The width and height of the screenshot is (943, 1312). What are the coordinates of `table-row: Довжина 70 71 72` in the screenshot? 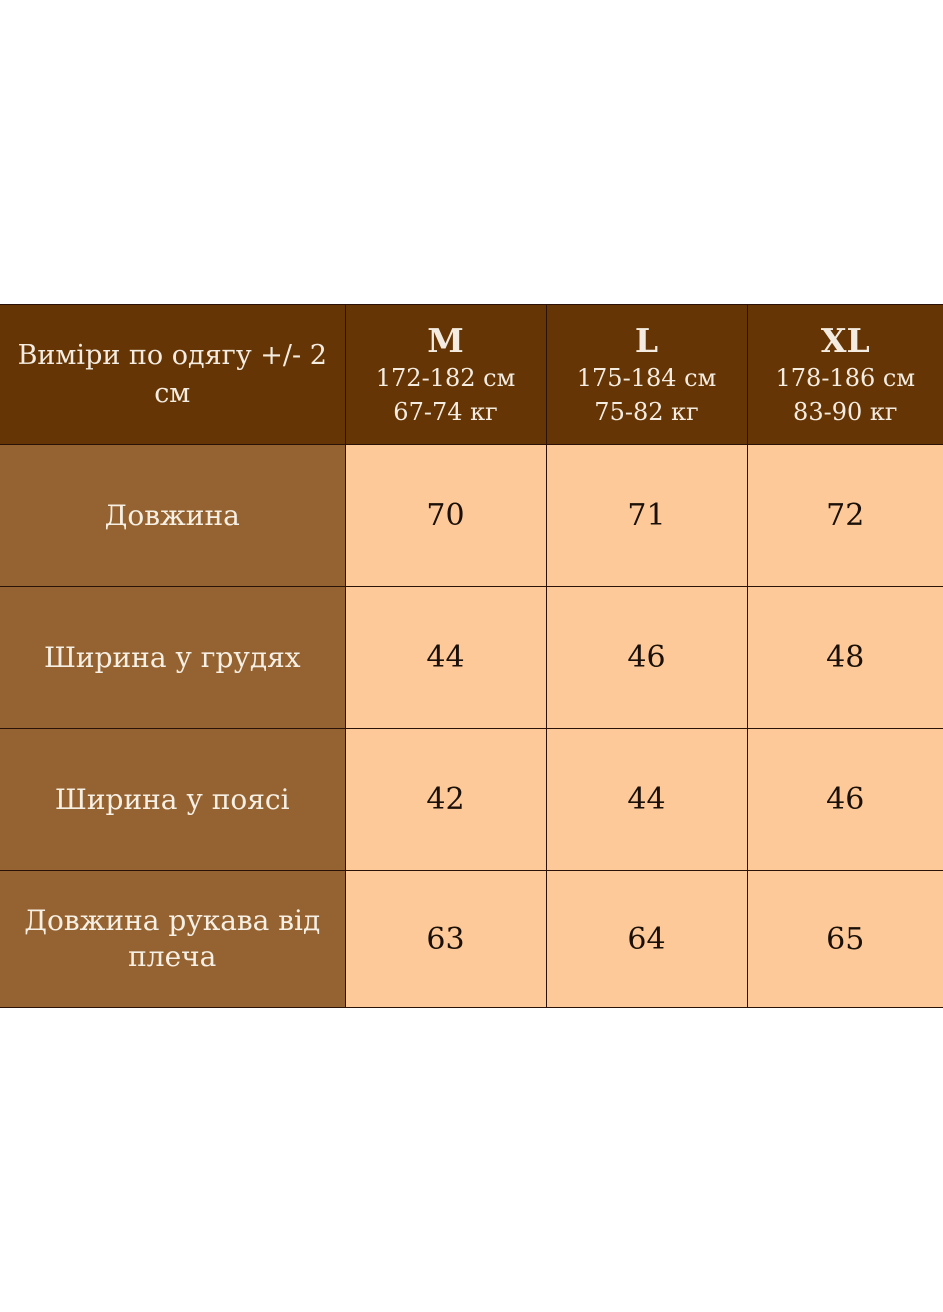 It's located at (471, 515).